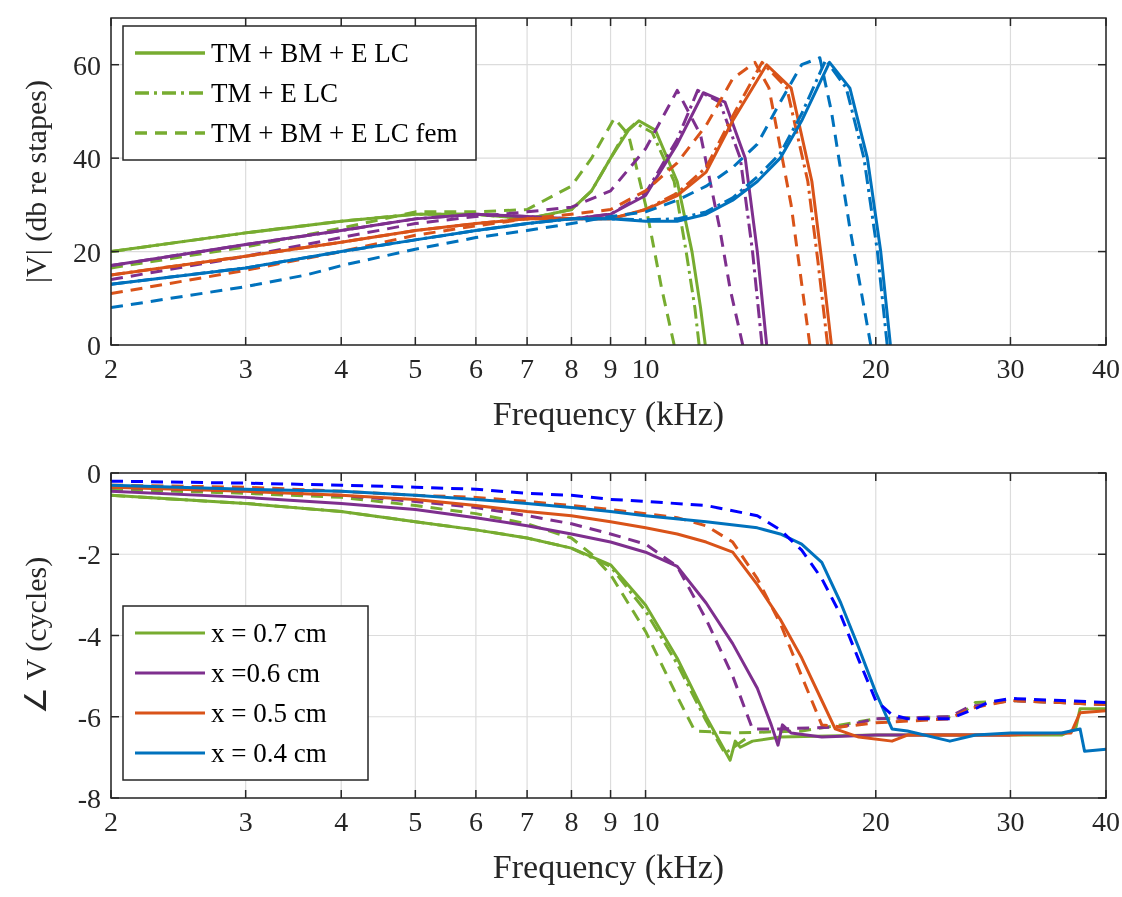 This screenshot has height=897, width=1122. Describe the element at coordinates (310, 53) in the screenshot. I see `legend-label: TM + BM + E LC` at that location.